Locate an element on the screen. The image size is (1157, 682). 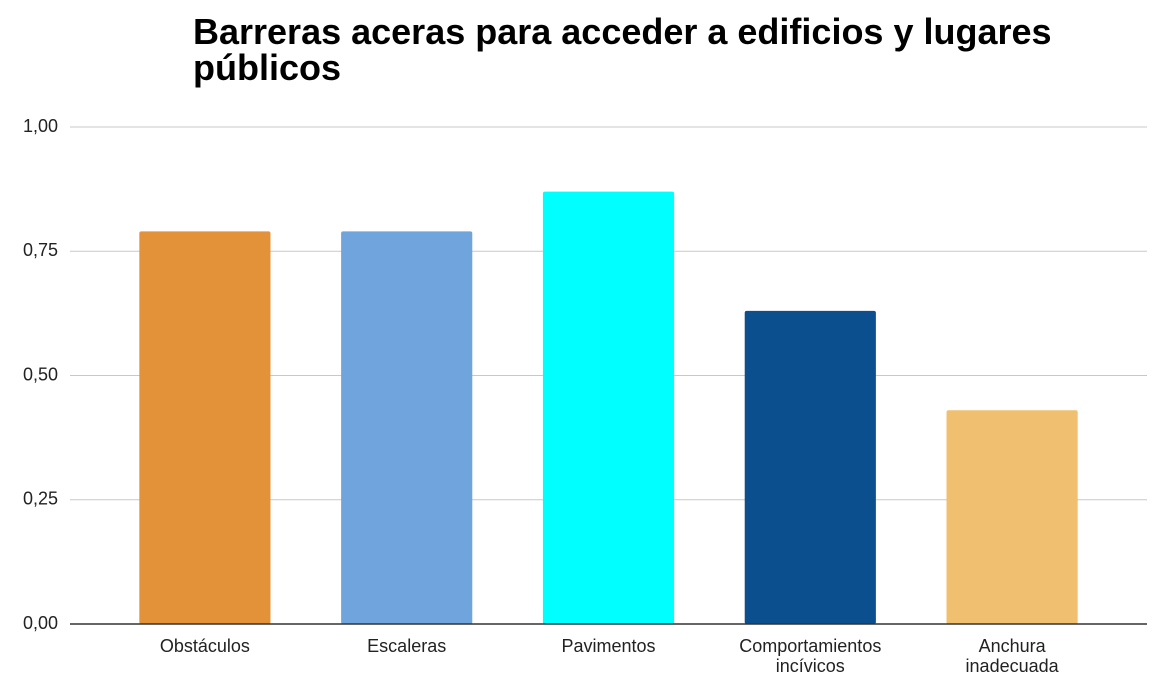
x-tick-label: Anchura inadecuada is located at coordinates (1012, 656).